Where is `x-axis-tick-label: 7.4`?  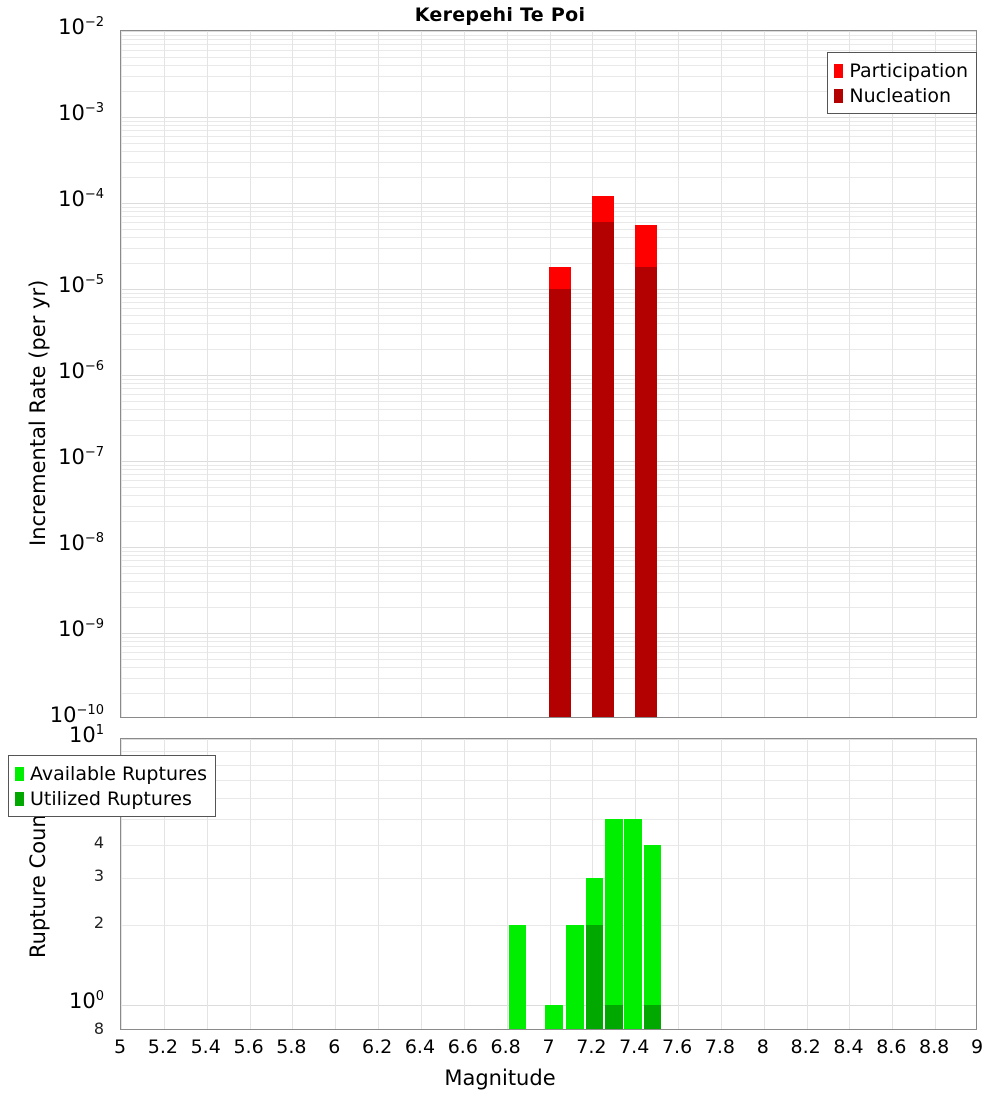
x-axis-tick-label: 7.4 is located at coordinates (634, 1047).